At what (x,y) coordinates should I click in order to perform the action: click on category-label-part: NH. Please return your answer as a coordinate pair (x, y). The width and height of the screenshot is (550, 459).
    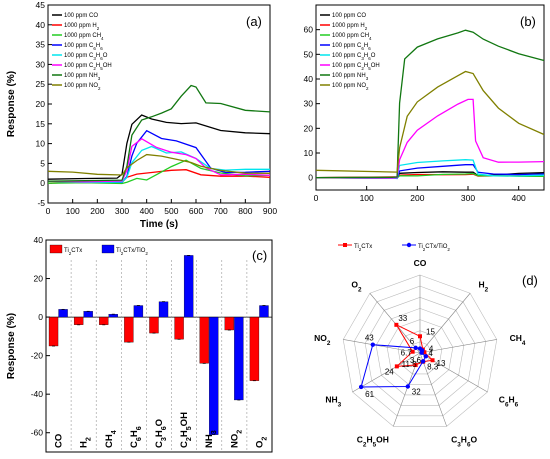
    Looking at the image, I should click on (209, 441).